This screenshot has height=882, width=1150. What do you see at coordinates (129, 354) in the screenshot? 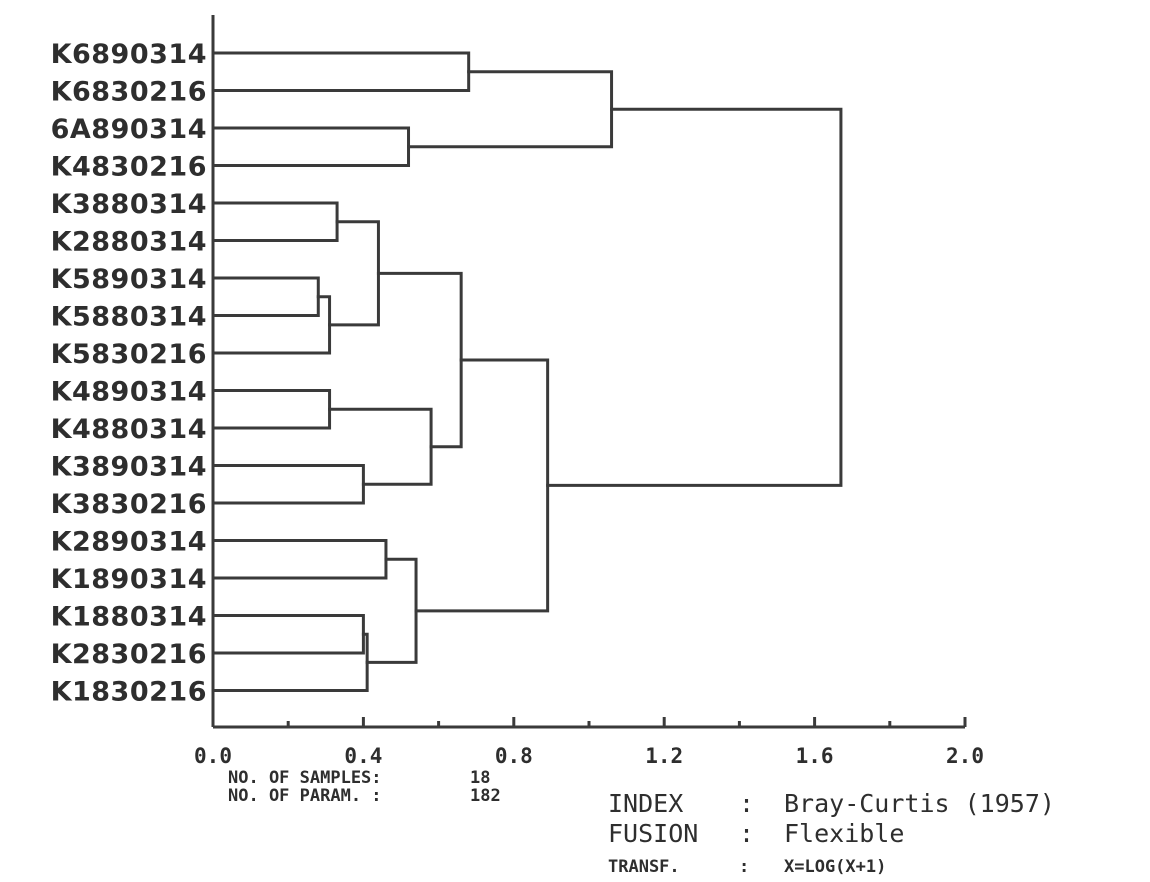
I see `leaf-label: K5830216` at bounding box center [129, 354].